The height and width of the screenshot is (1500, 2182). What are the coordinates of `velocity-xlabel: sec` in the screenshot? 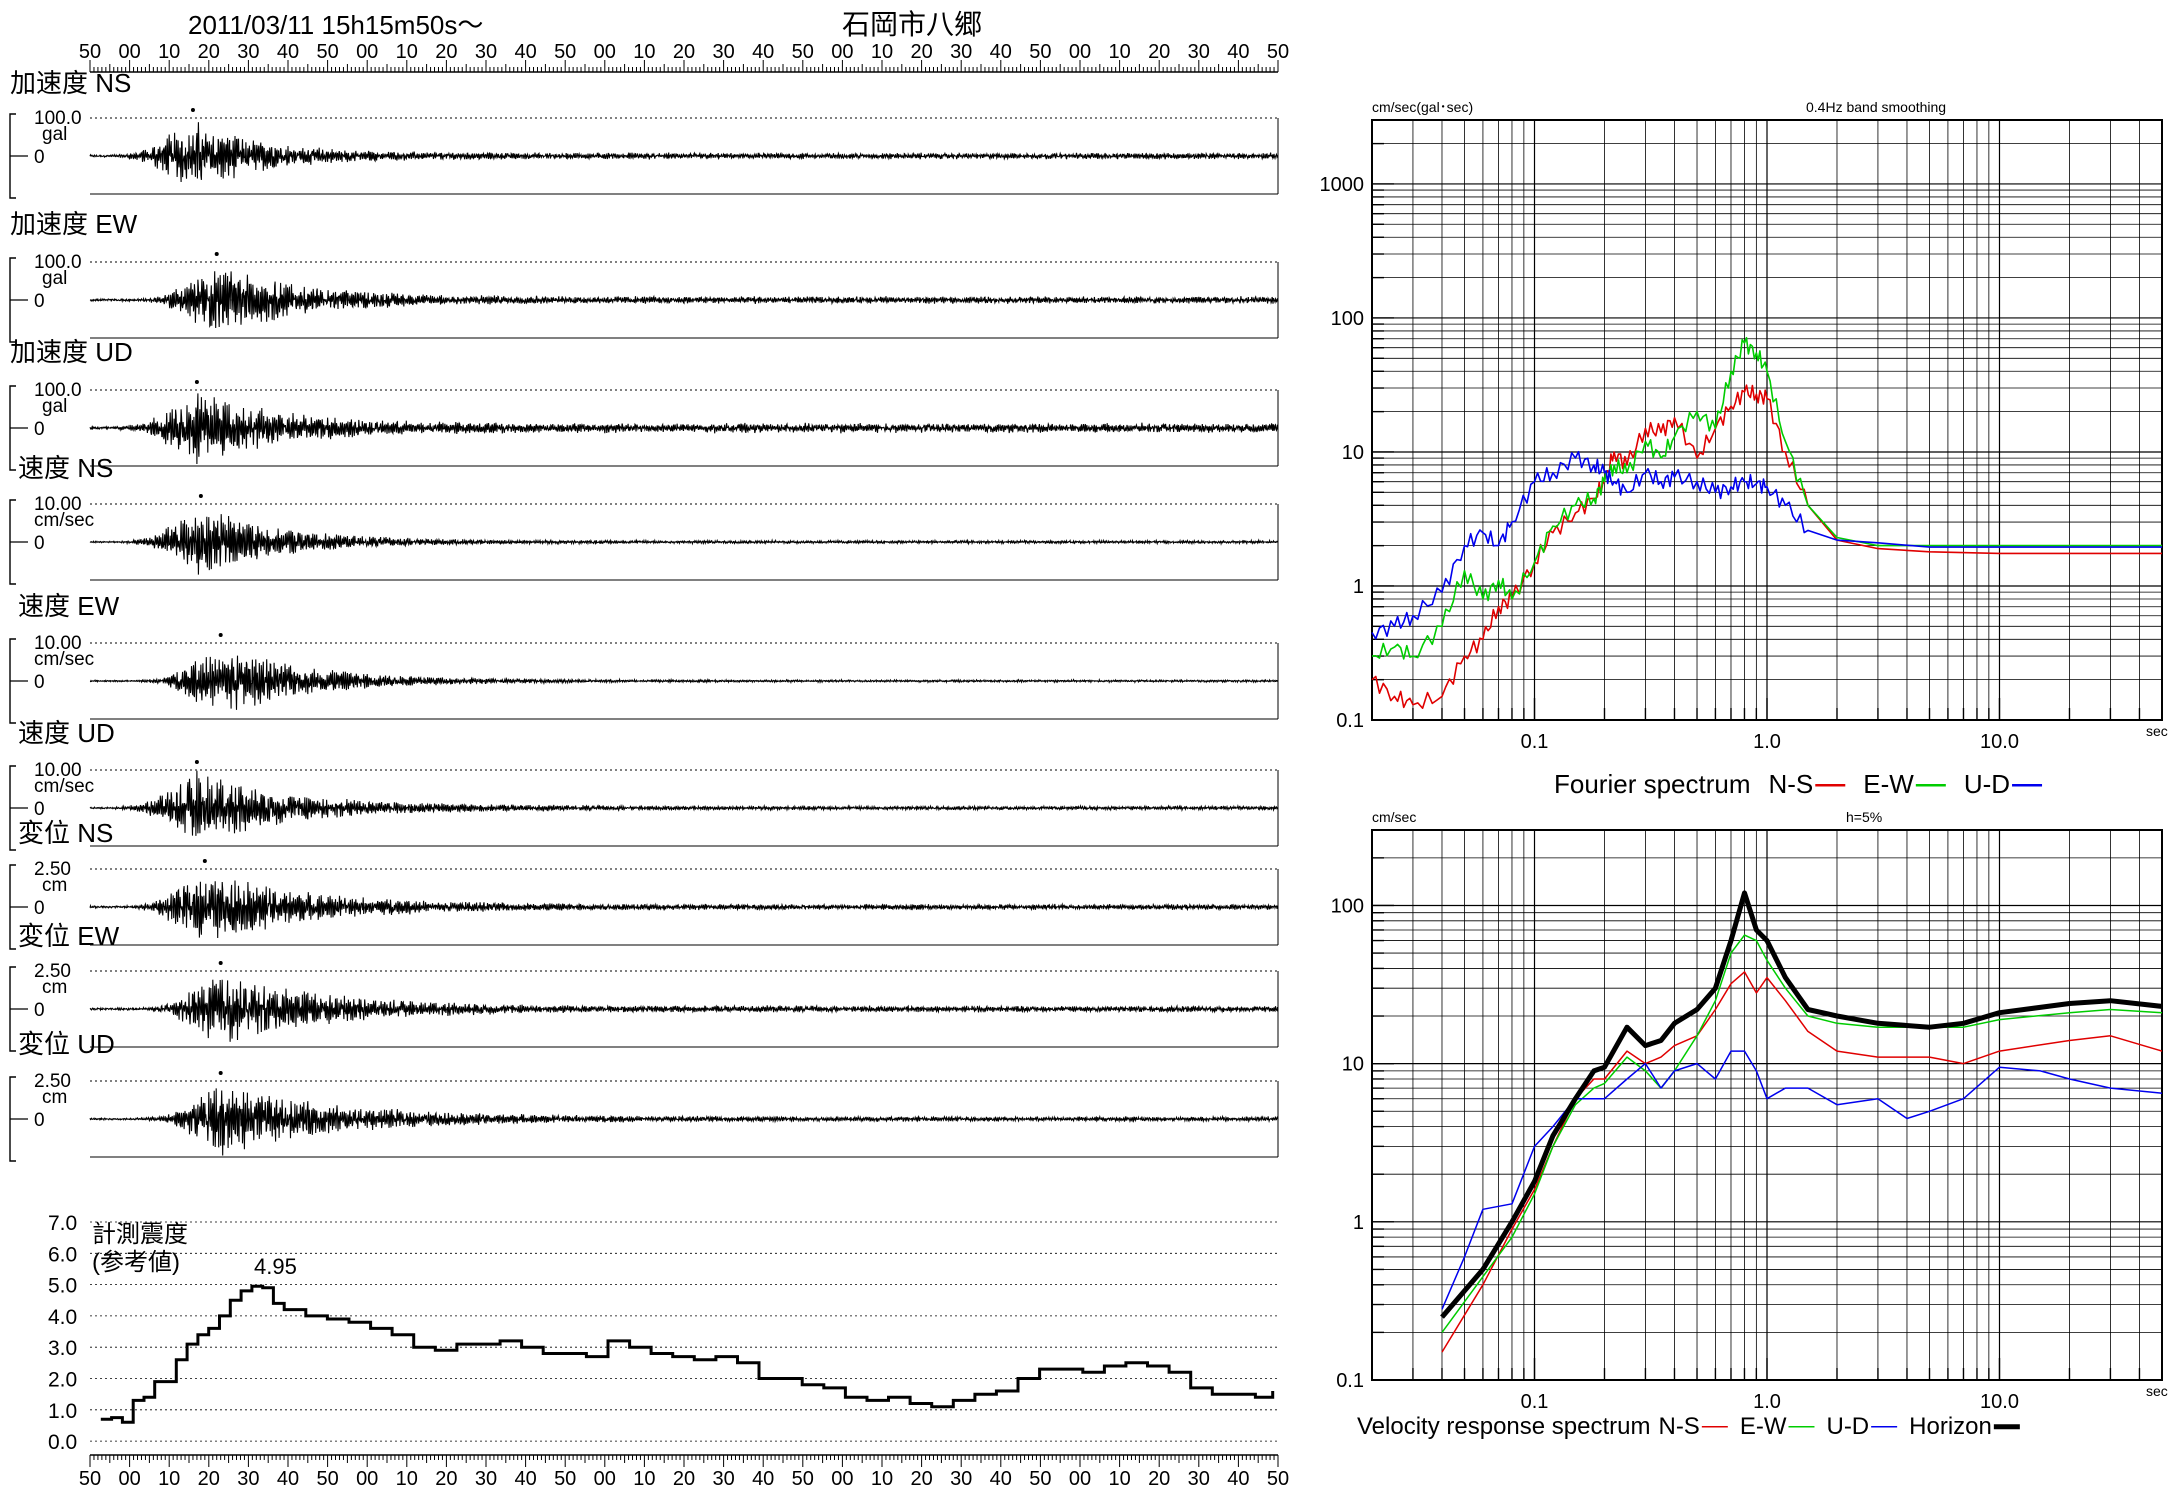 It's located at (2157, 1391).